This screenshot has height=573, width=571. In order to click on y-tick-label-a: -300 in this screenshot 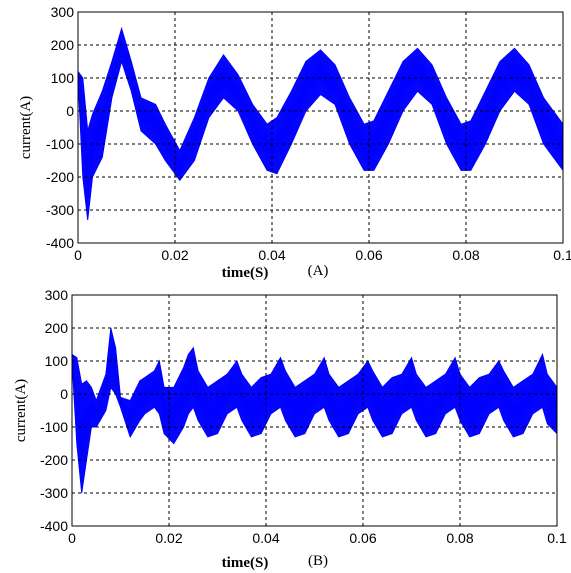, I will do `click(60, 210)`.